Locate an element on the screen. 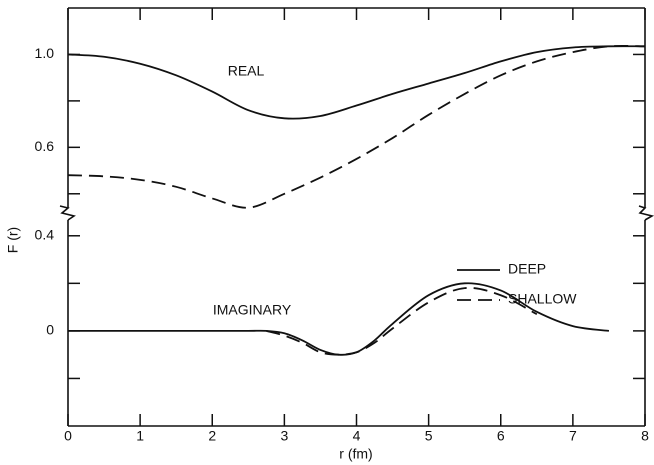  y-axis-label: F (r) is located at coordinates (13, 240).